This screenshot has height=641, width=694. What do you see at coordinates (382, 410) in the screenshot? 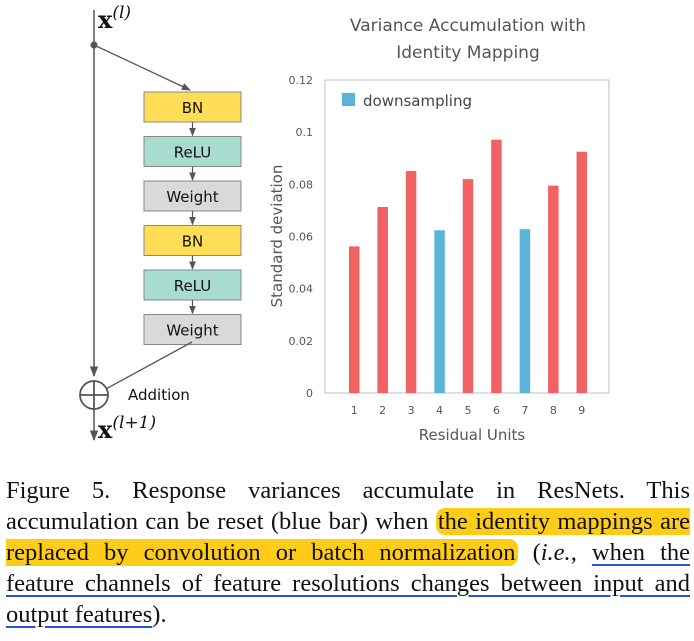
I see `x-tick-label: 2` at bounding box center [382, 410].